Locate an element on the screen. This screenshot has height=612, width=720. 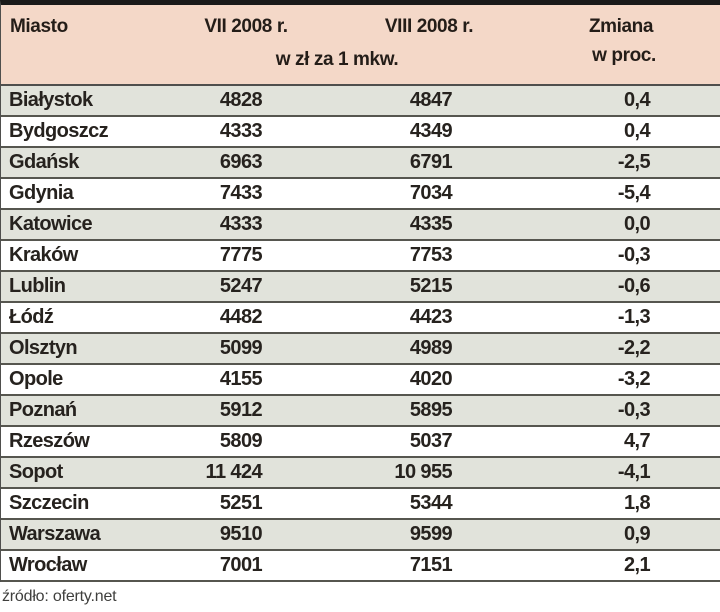
jul-2008-price-cell: 4482 is located at coordinates (241, 317).